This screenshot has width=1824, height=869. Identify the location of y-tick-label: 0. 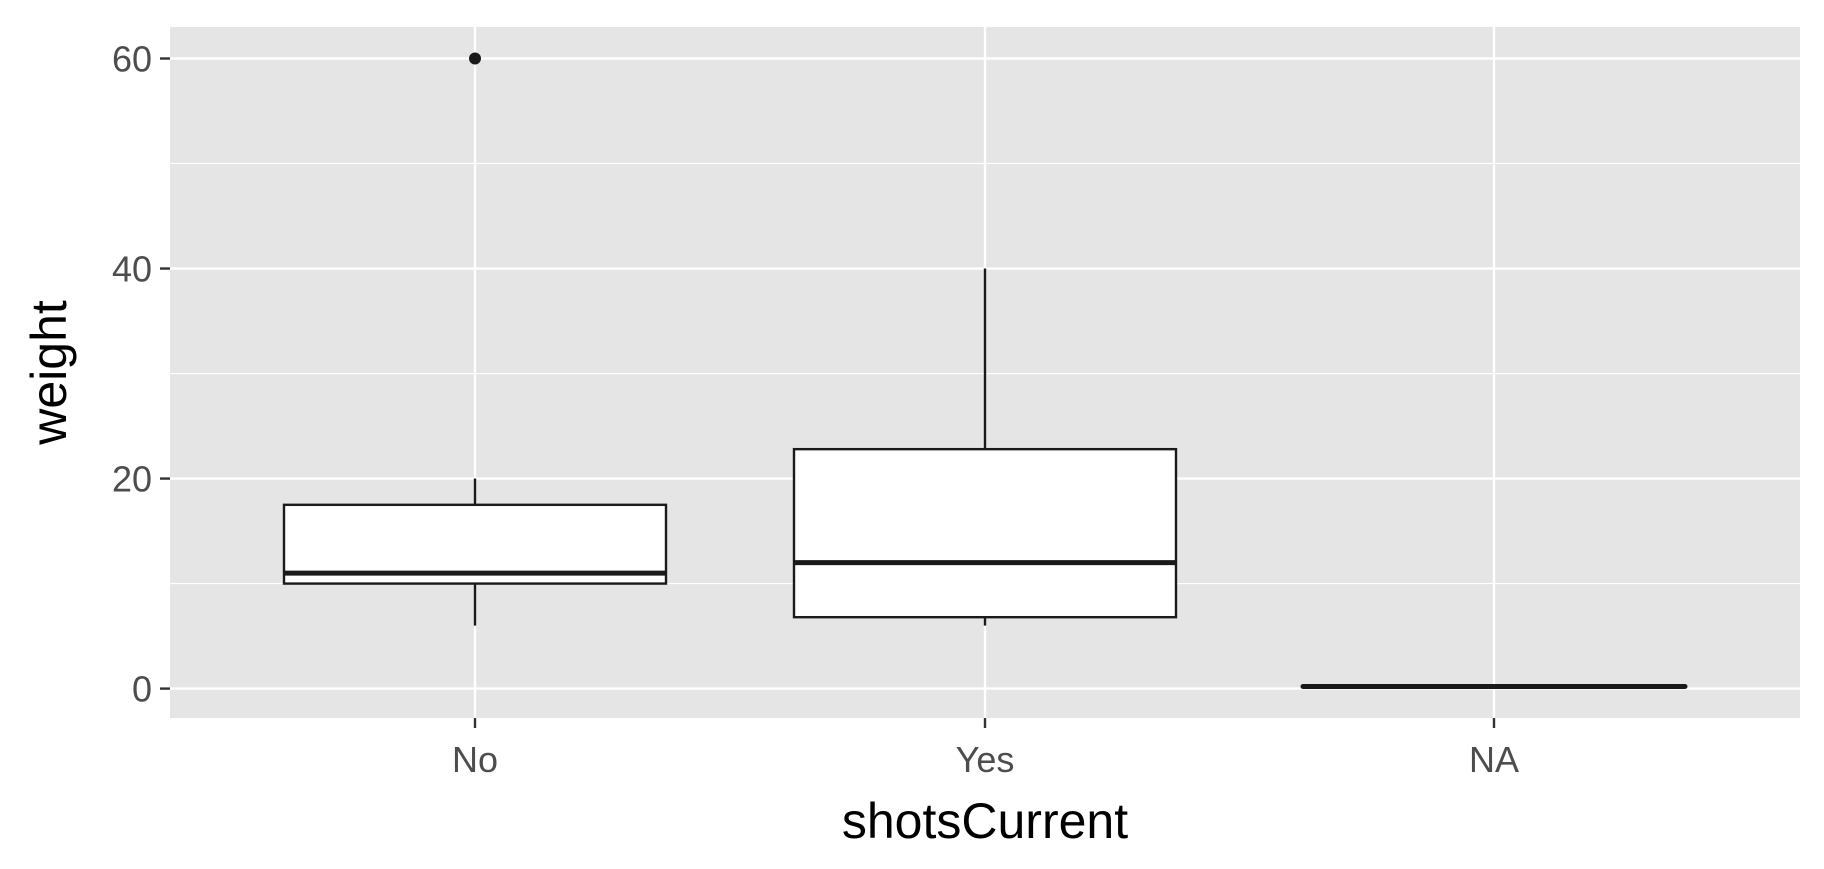
(142, 689).